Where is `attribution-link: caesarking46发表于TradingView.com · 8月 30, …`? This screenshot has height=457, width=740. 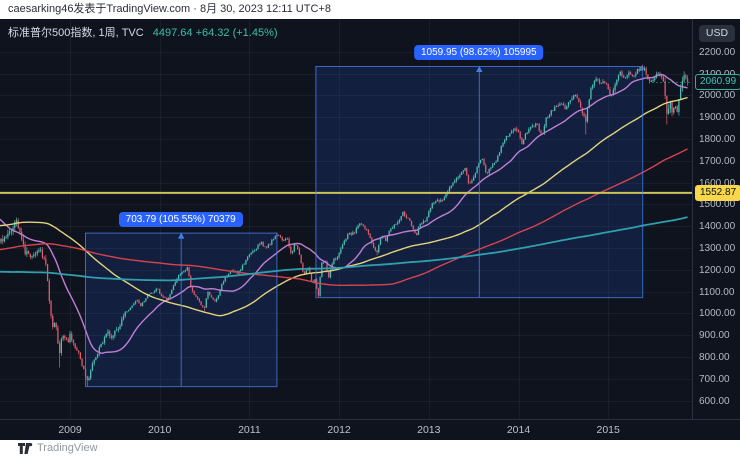
attribution-link: caesarking46发表于TradingView.com · 8月 30, … is located at coordinates (169, 9).